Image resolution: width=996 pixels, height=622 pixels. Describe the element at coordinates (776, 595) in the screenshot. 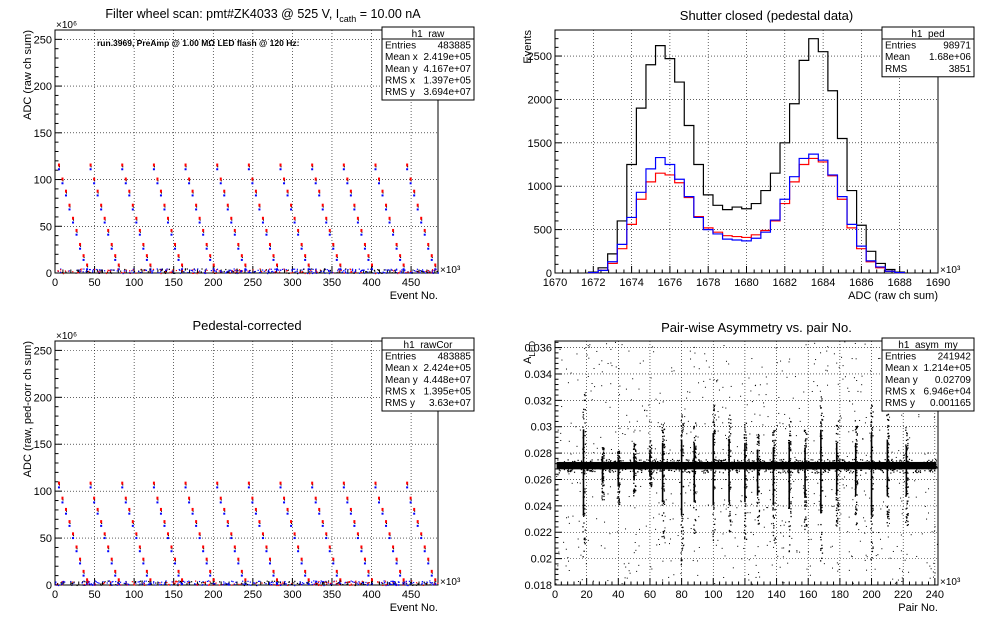

I see `x-tick-label: 140` at that location.